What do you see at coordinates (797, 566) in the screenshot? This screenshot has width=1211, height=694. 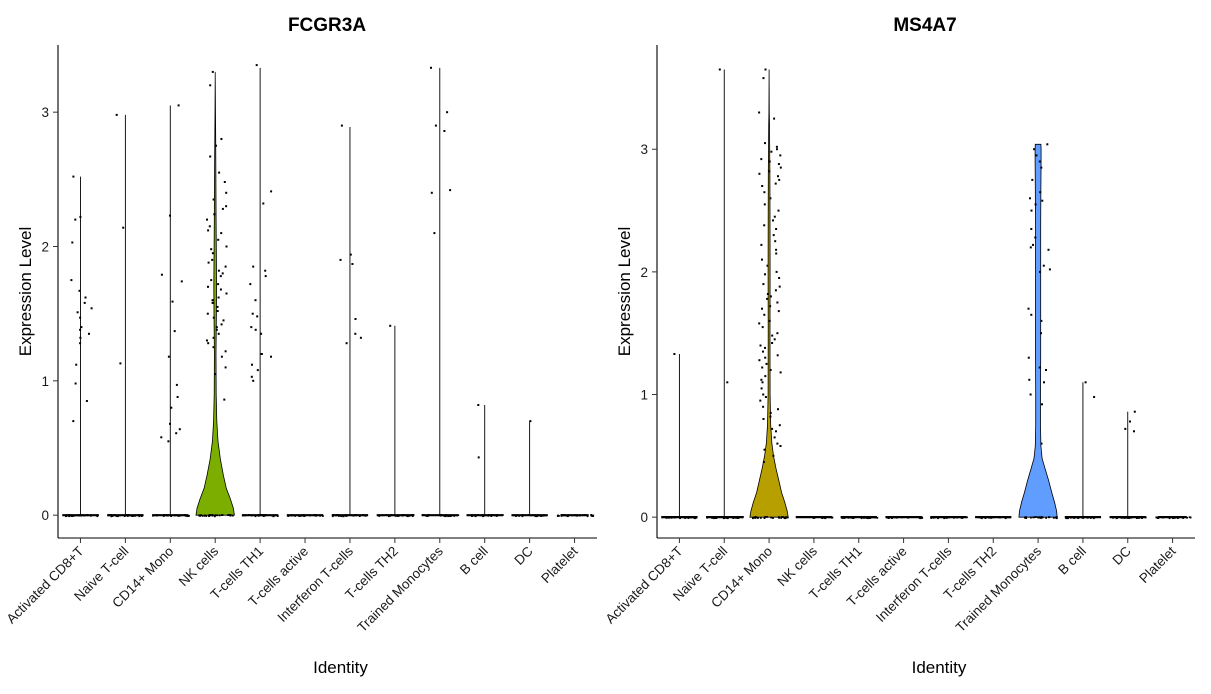 I see `x-tick-label: NK cells` at bounding box center [797, 566].